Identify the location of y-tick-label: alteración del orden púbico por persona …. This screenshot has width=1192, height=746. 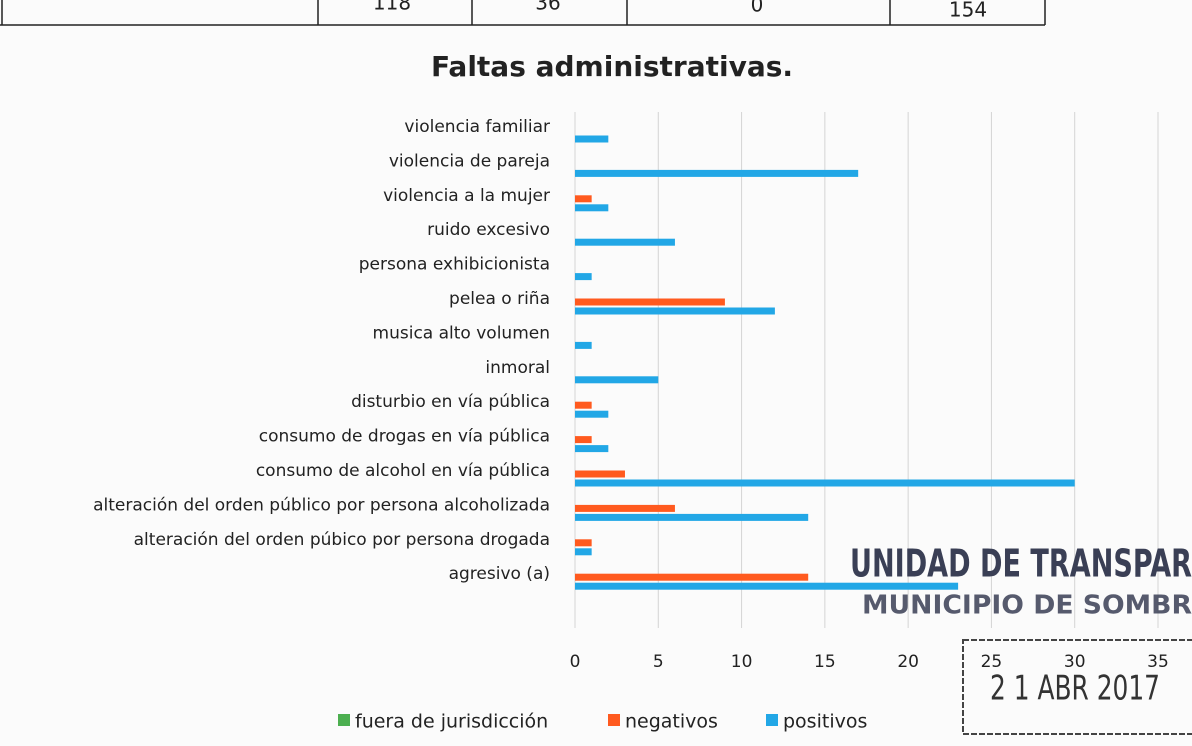
(342, 540).